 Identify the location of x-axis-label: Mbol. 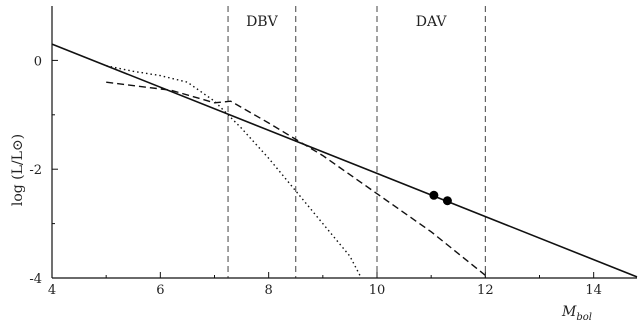
(576, 313).